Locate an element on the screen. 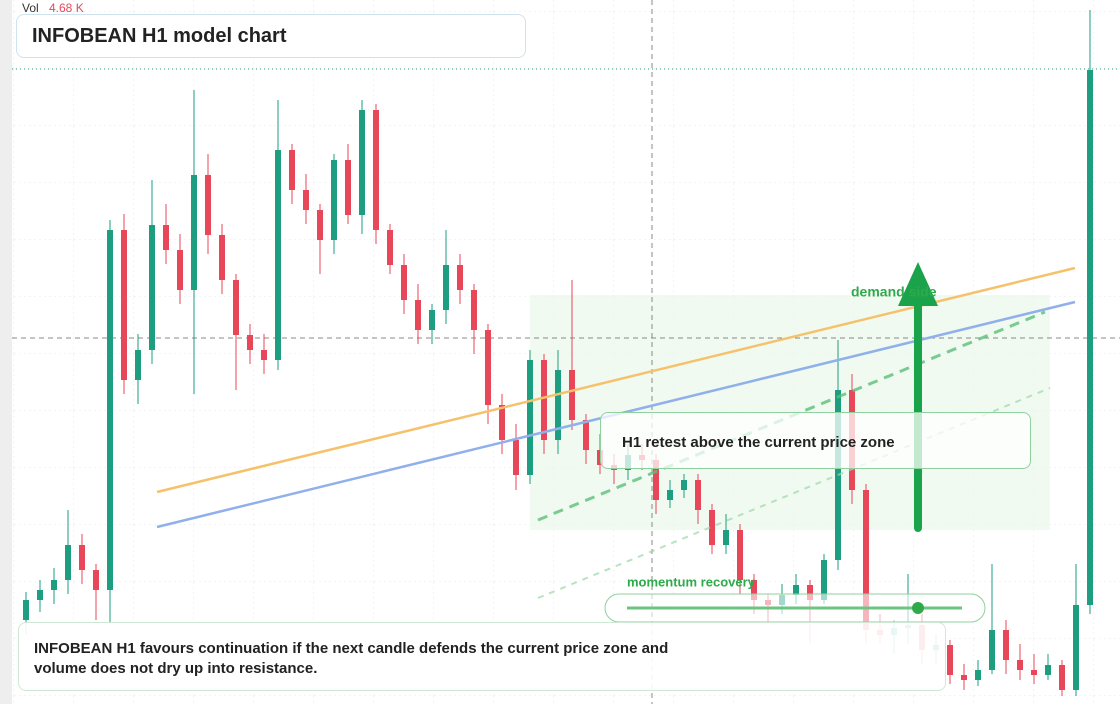 Image resolution: width=1120 pixels, height=704 pixels. annotation-box: H1 retest above the current price zone is located at coordinates (815, 440).